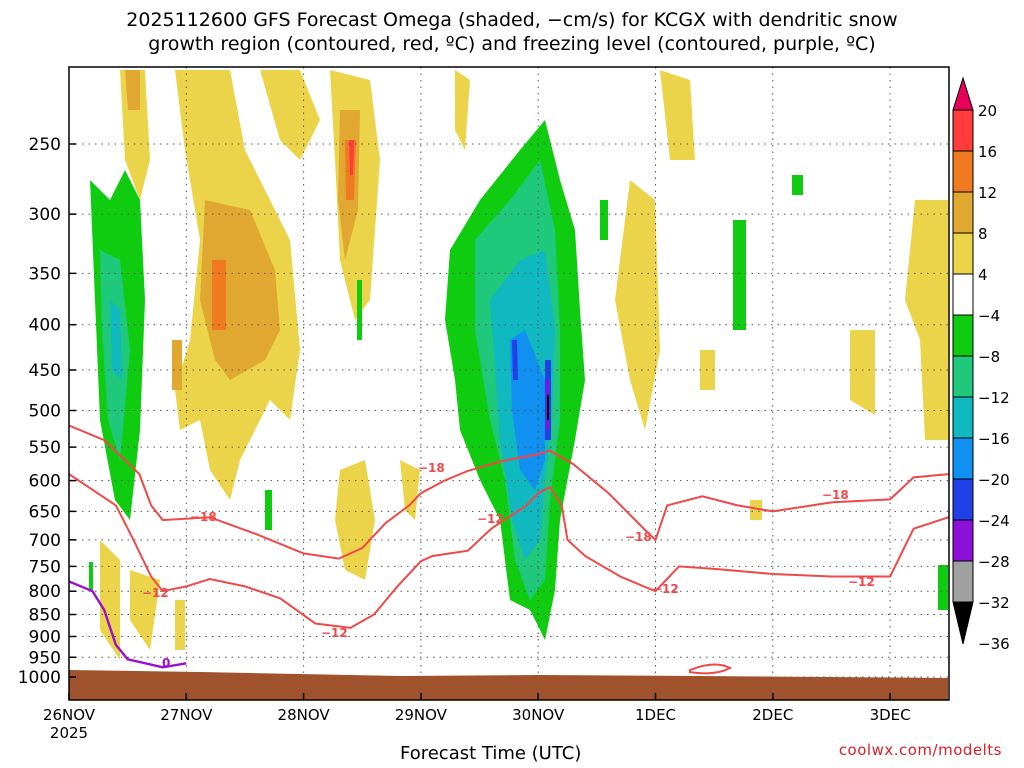  I want to click on x-tick-label-0: 26NOV, so click(69, 715).